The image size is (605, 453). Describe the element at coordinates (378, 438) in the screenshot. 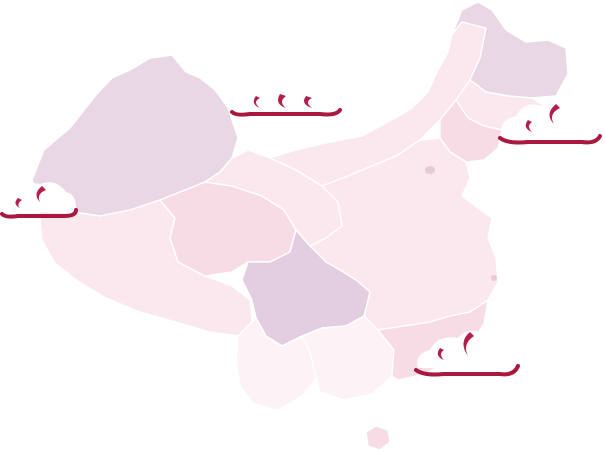

I see `region-hainan` at that location.